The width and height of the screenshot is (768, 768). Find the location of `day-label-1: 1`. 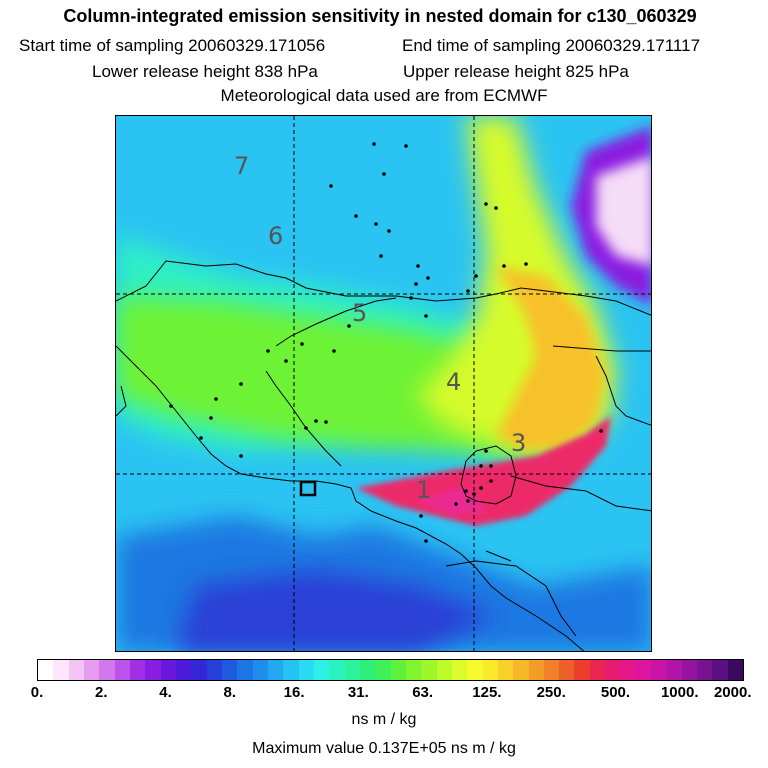

day-label-1: 1 is located at coordinates (423, 490).